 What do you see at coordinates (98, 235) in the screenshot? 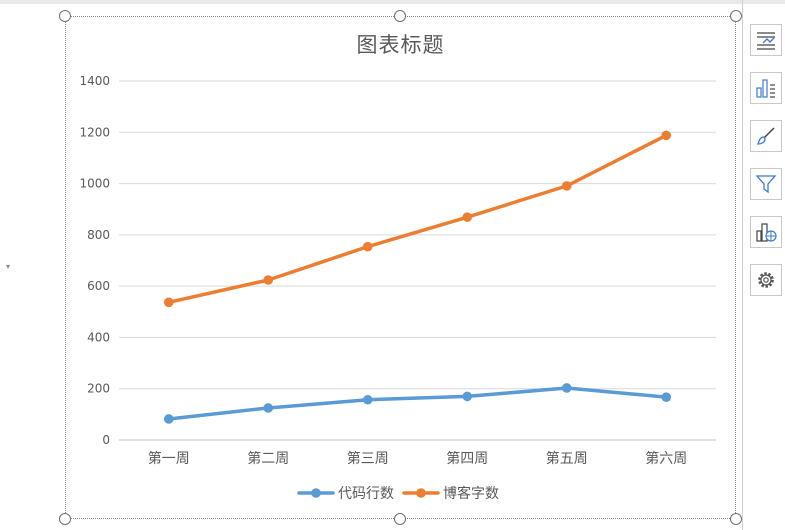
I see `y-tick-label: 800` at bounding box center [98, 235].